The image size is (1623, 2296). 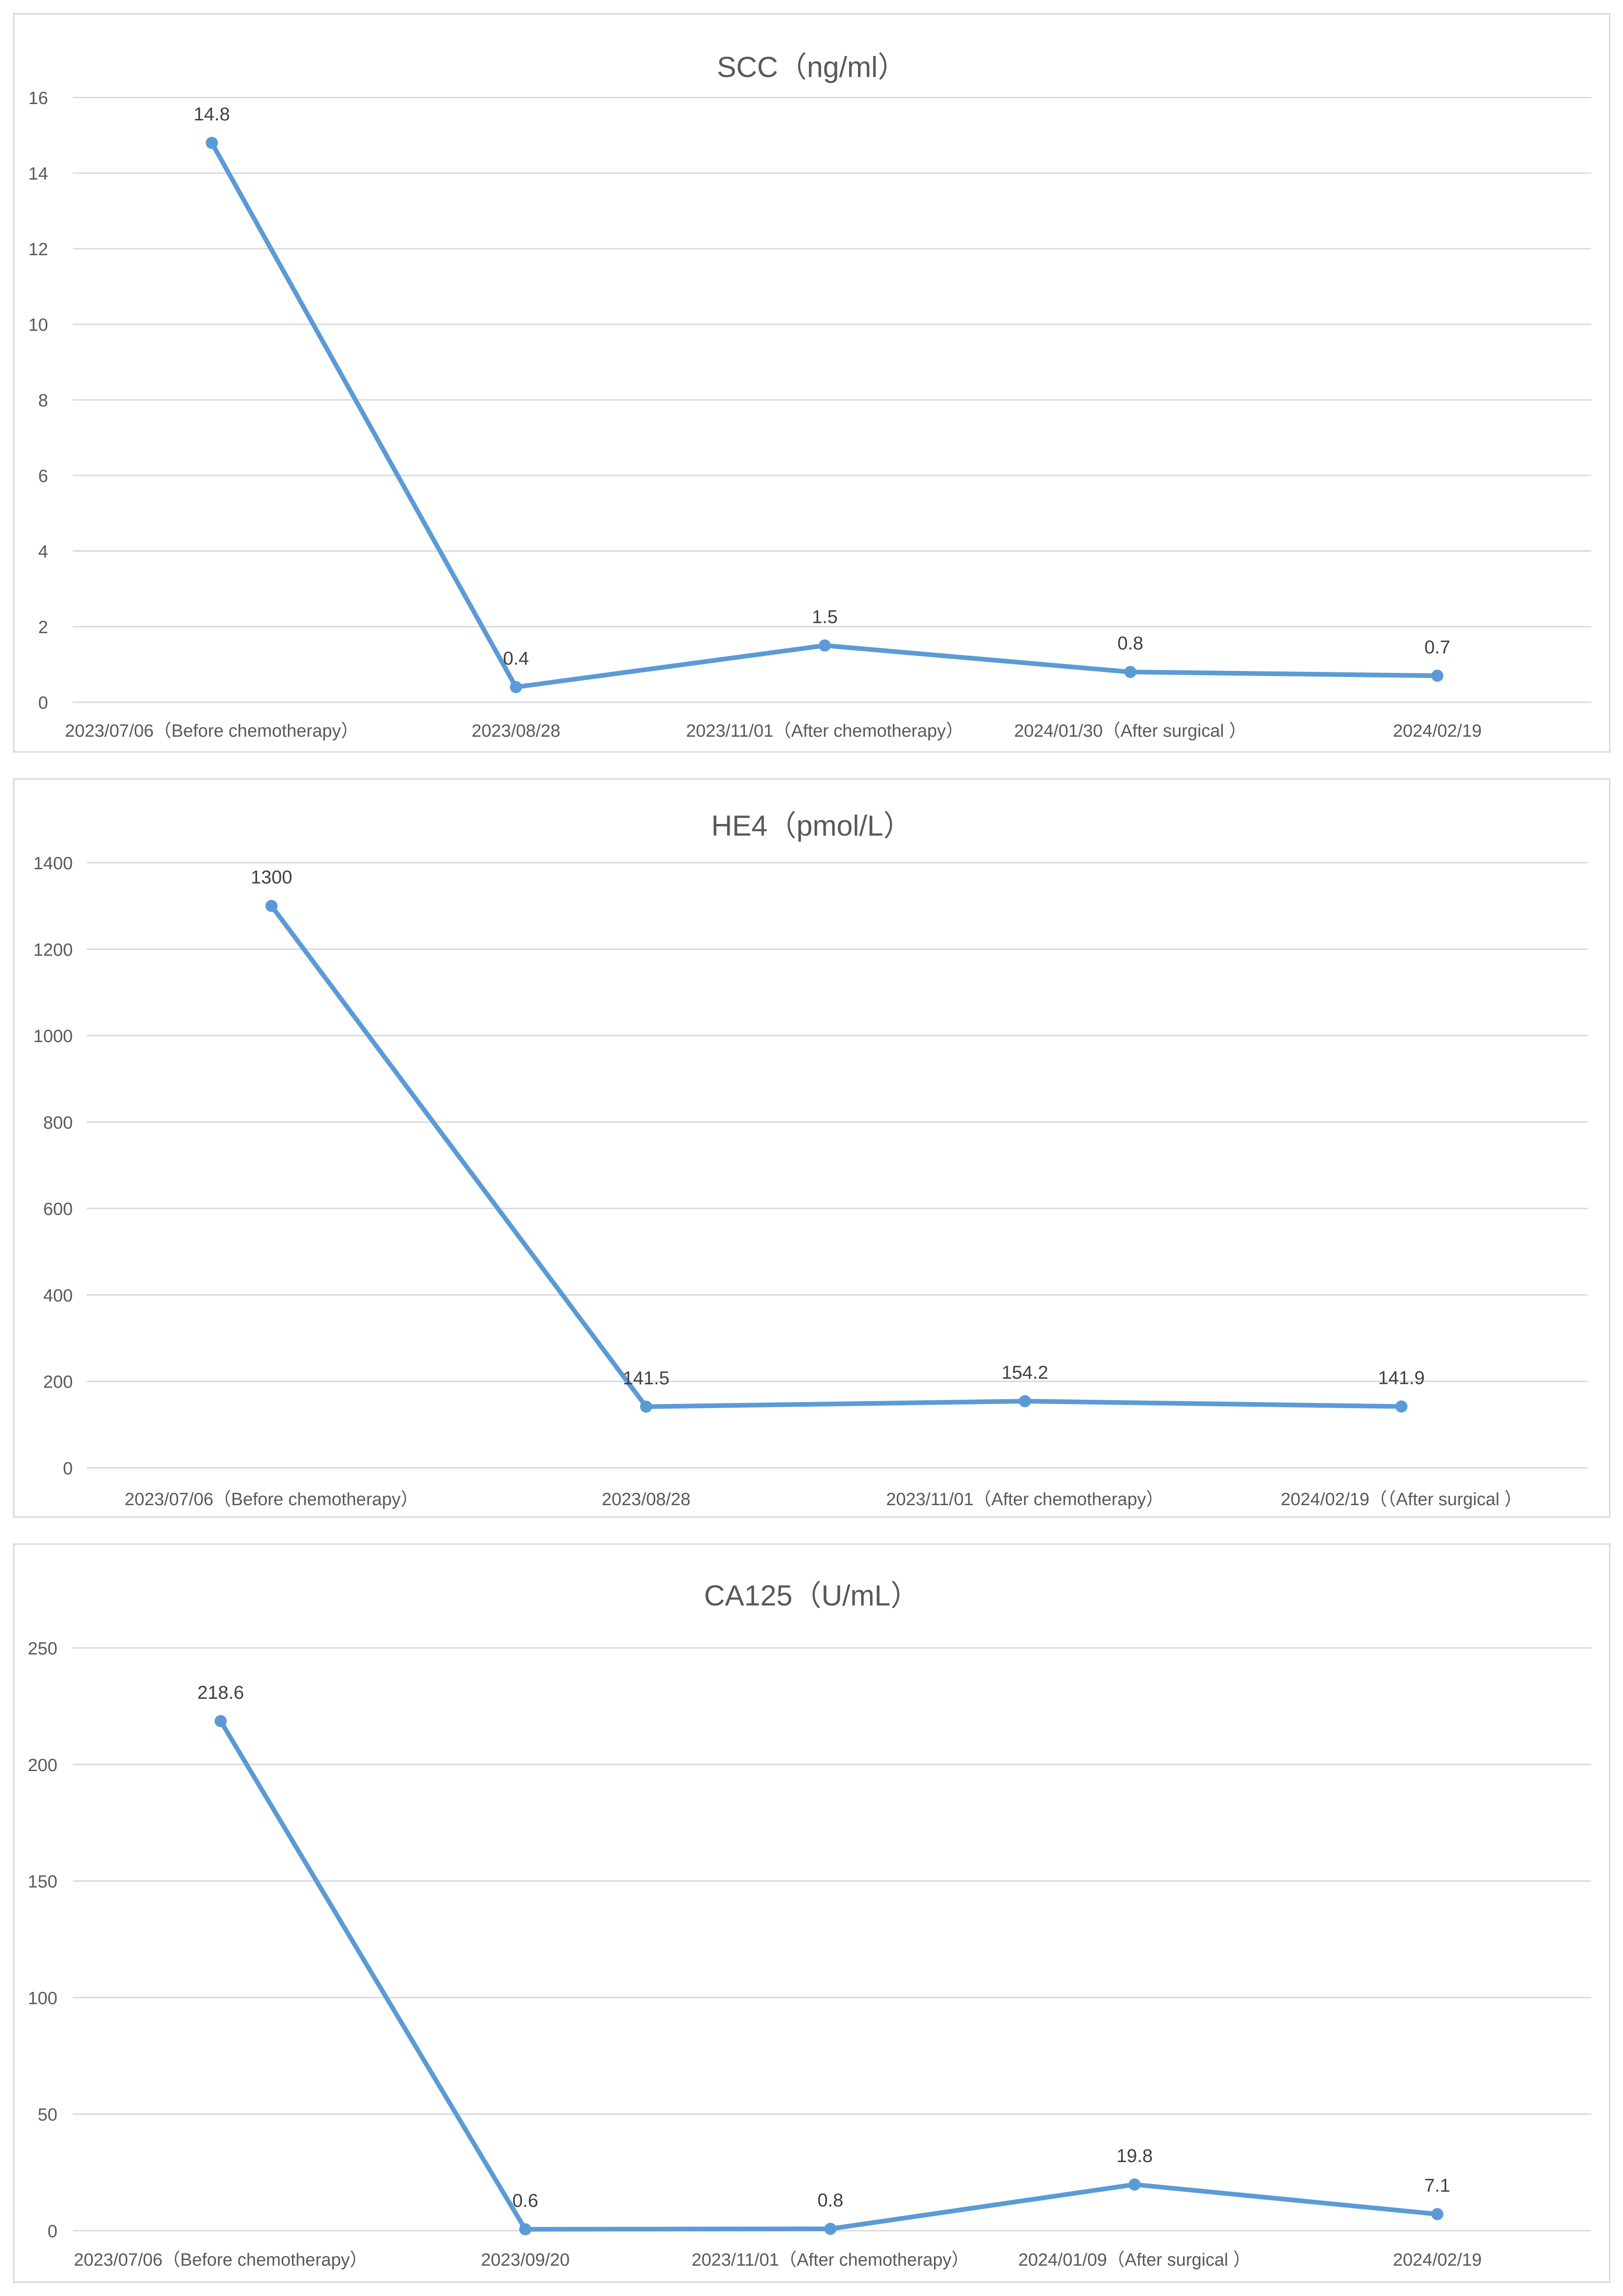 I want to click on y-tick-label: 800, so click(x=58, y=1123).